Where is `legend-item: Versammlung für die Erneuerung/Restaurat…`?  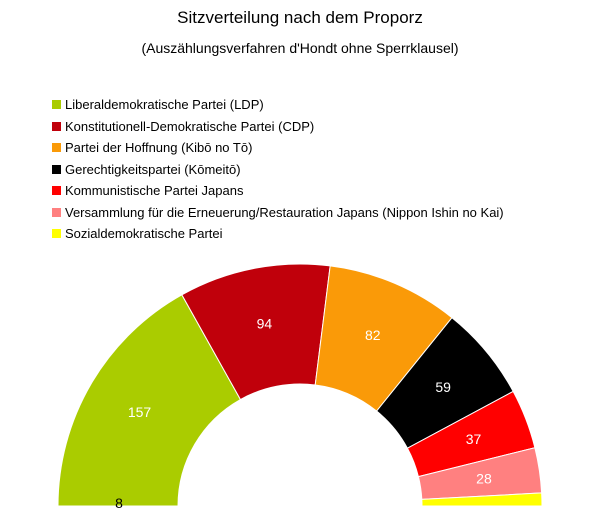
legend-item: Versammlung für die Erneuerung/Restaurat… is located at coordinates (278, 213).